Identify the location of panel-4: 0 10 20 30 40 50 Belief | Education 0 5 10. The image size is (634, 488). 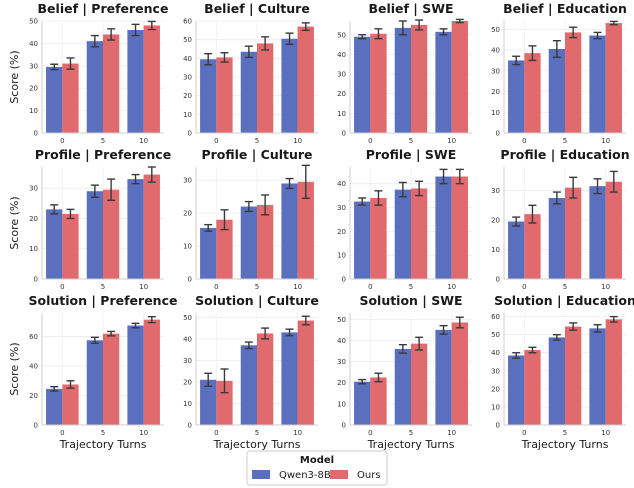
(559, 73).